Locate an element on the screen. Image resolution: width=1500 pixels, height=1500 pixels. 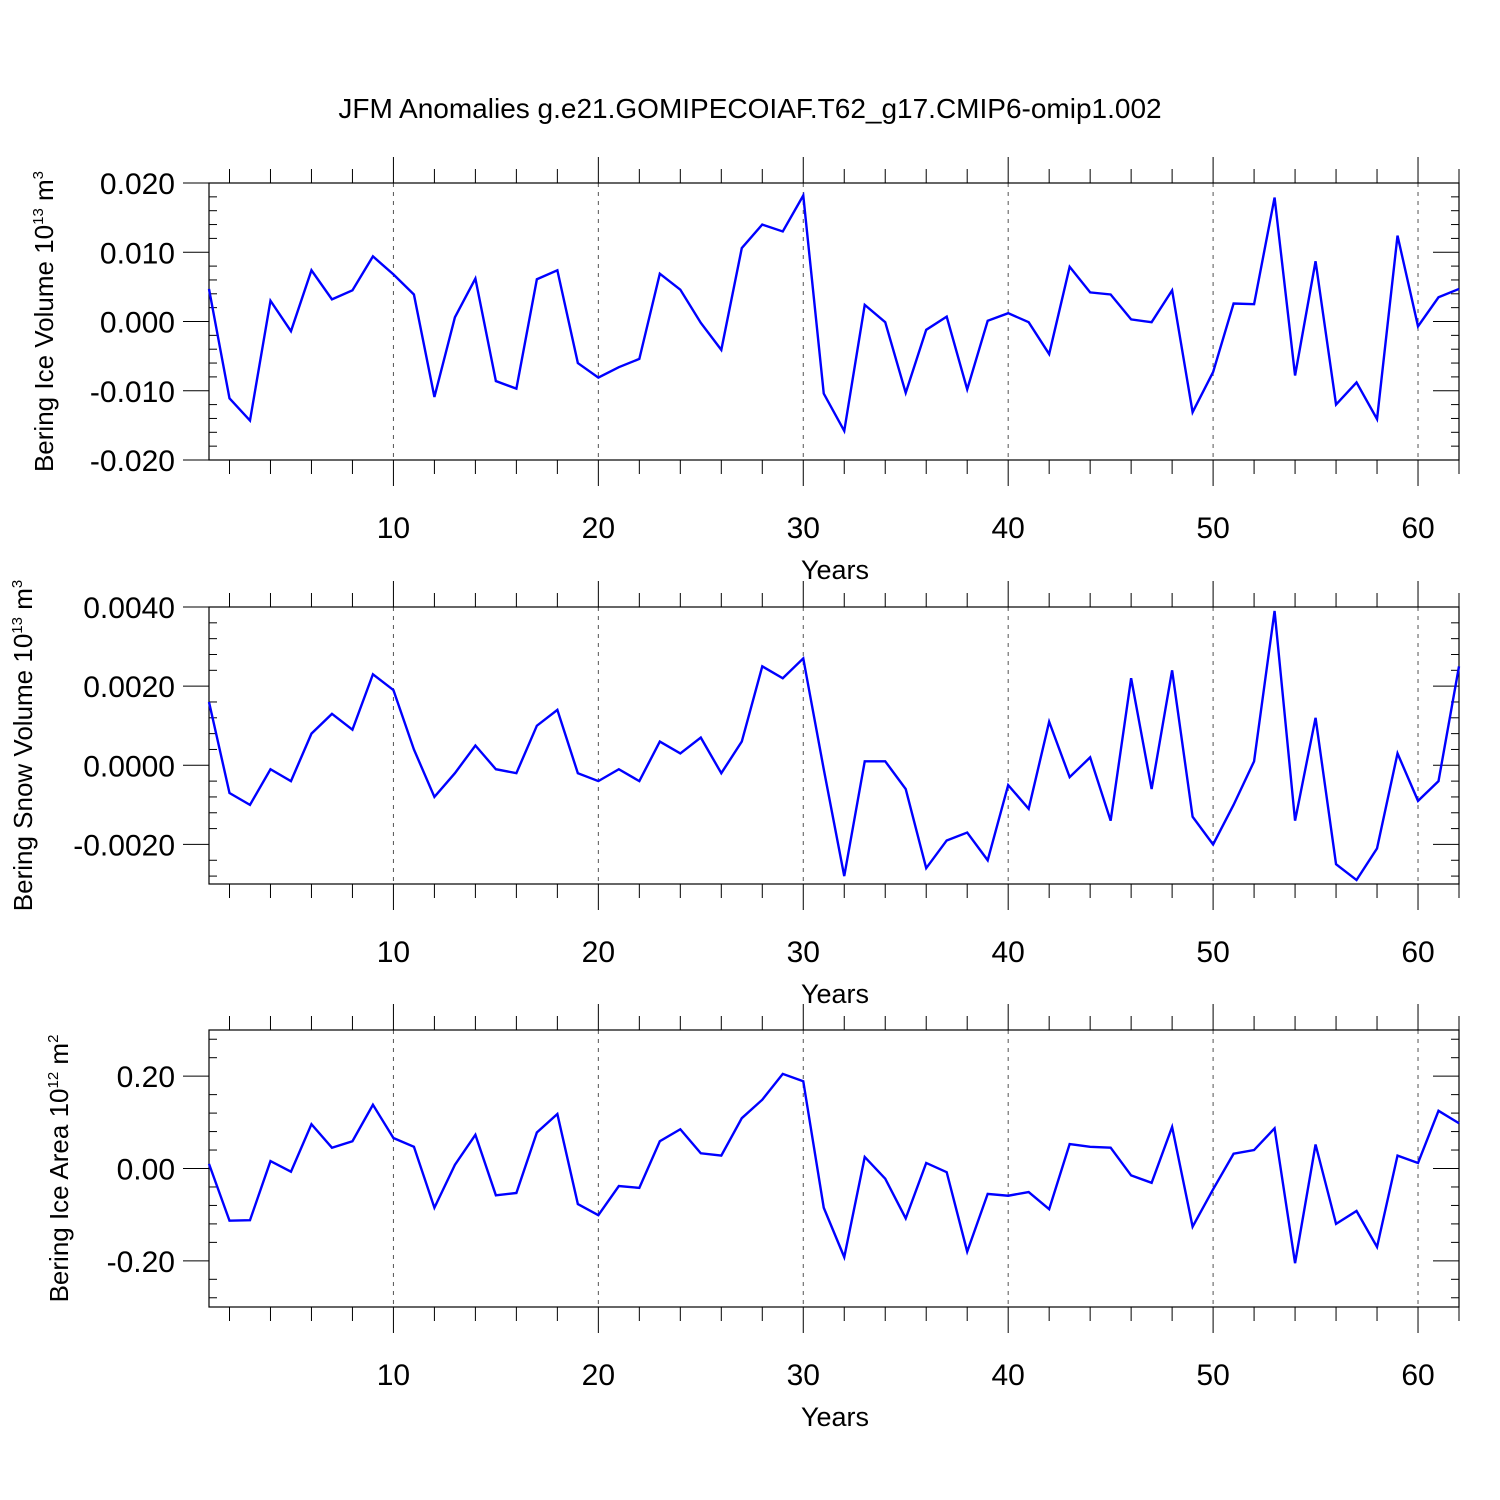
y-axis-label: Bering Ice Volume 1013 m3 is located at coordinates (44, 321).